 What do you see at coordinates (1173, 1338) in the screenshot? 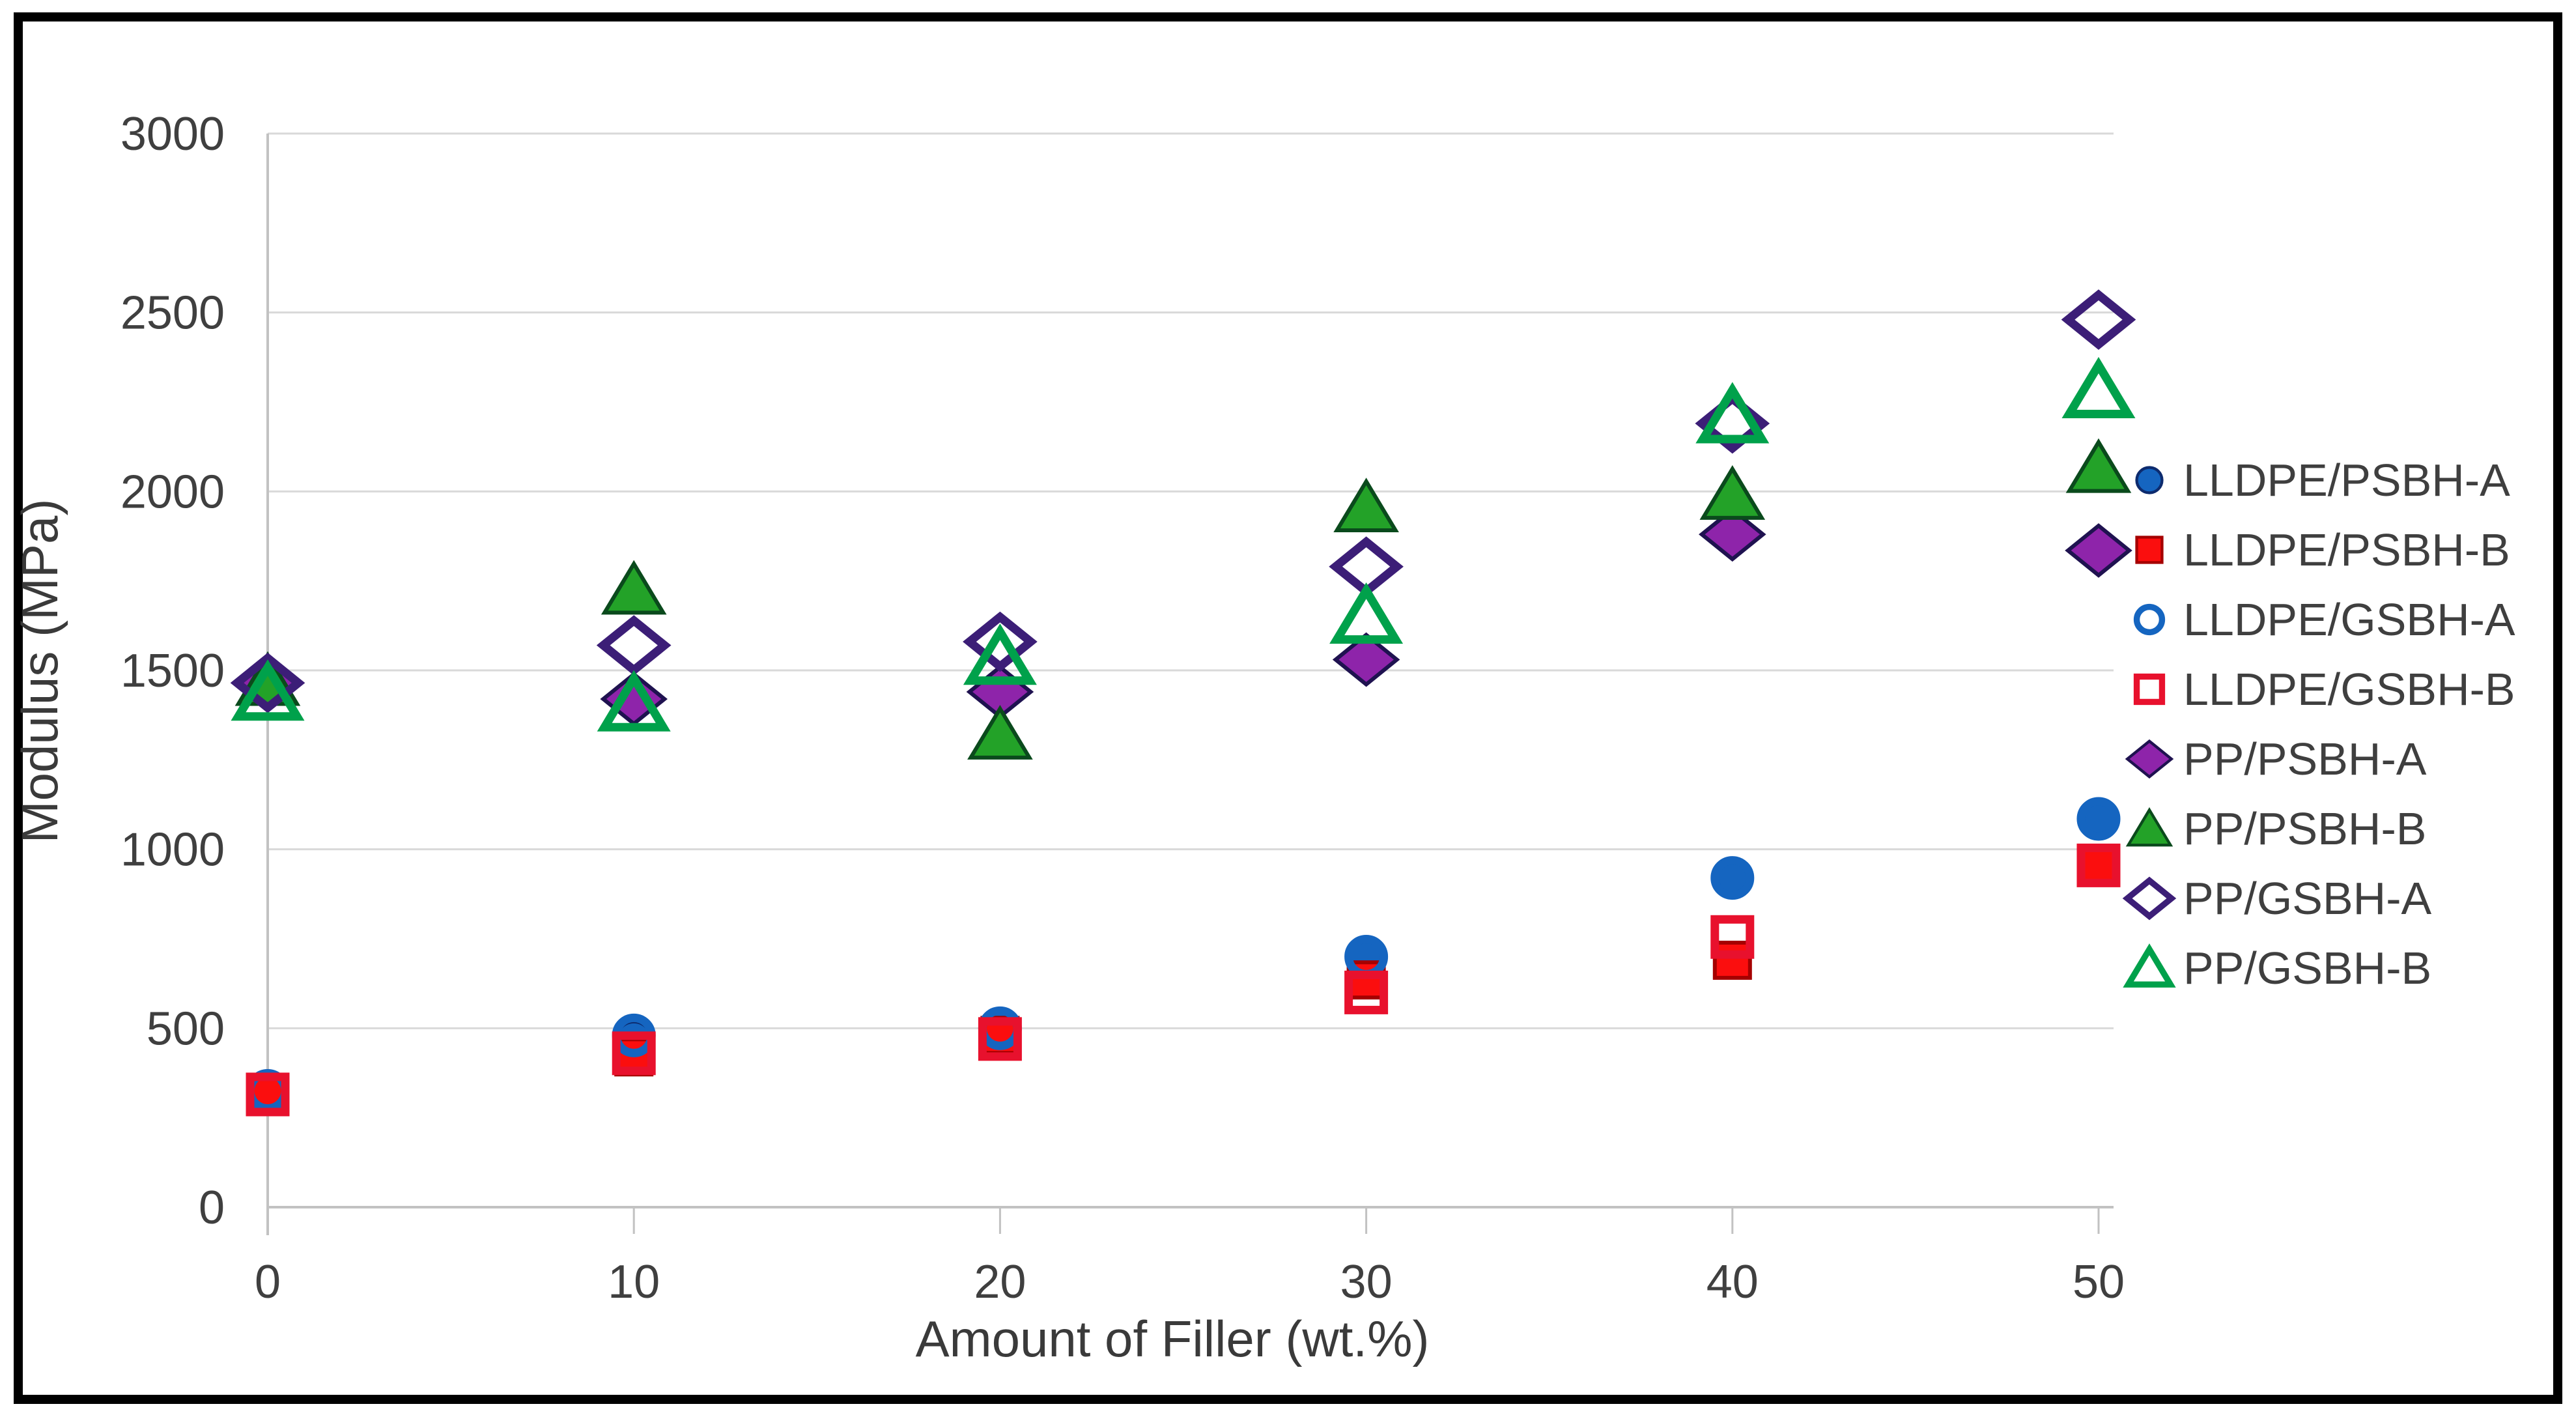
I see `x-axis-title: Amount of Filler (wt.%)` at bounding box center [1173, 1338].